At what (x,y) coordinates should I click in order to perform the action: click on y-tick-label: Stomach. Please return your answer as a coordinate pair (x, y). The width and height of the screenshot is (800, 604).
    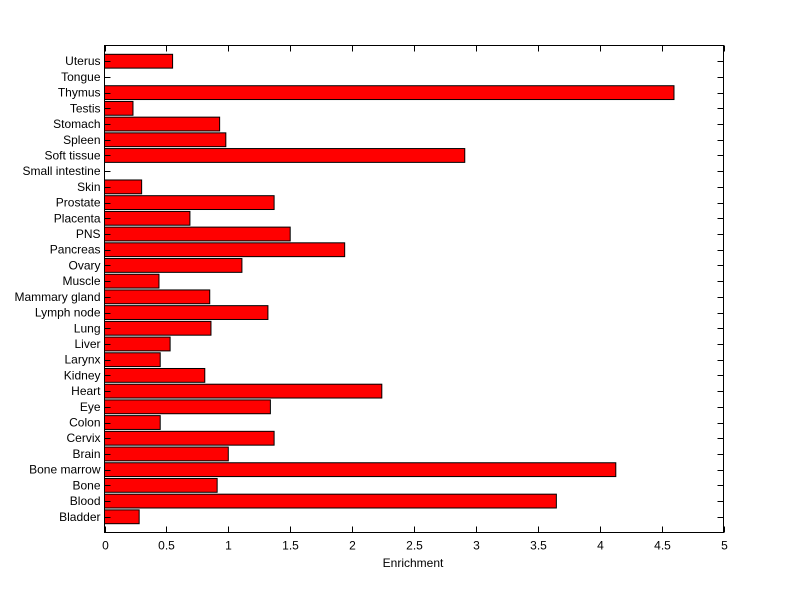
    Looking at the image, I should click on (76, 124).